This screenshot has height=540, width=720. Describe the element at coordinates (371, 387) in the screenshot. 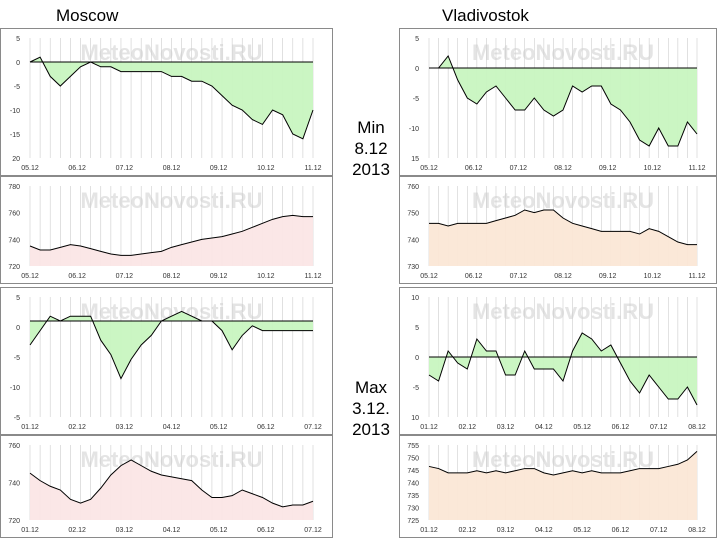

I see `max-label-line-1: Max` at that location.